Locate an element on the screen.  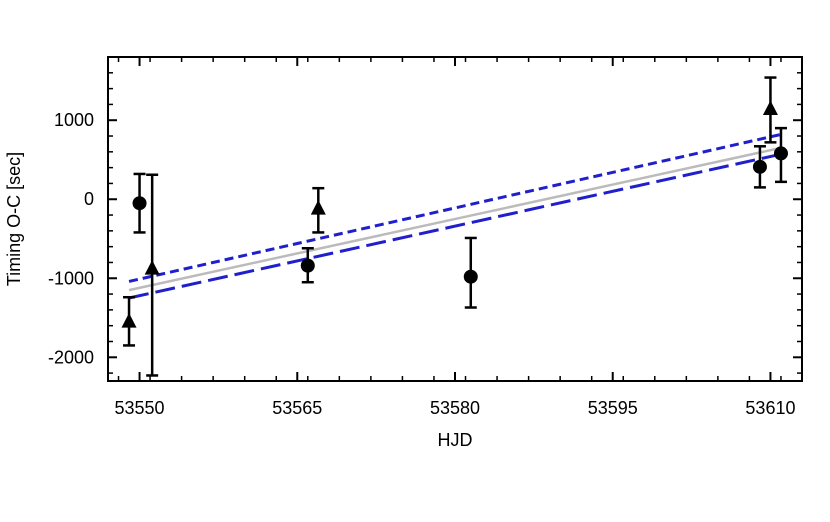
x-tick-label: 53580 is located at coordinates (455, 408).